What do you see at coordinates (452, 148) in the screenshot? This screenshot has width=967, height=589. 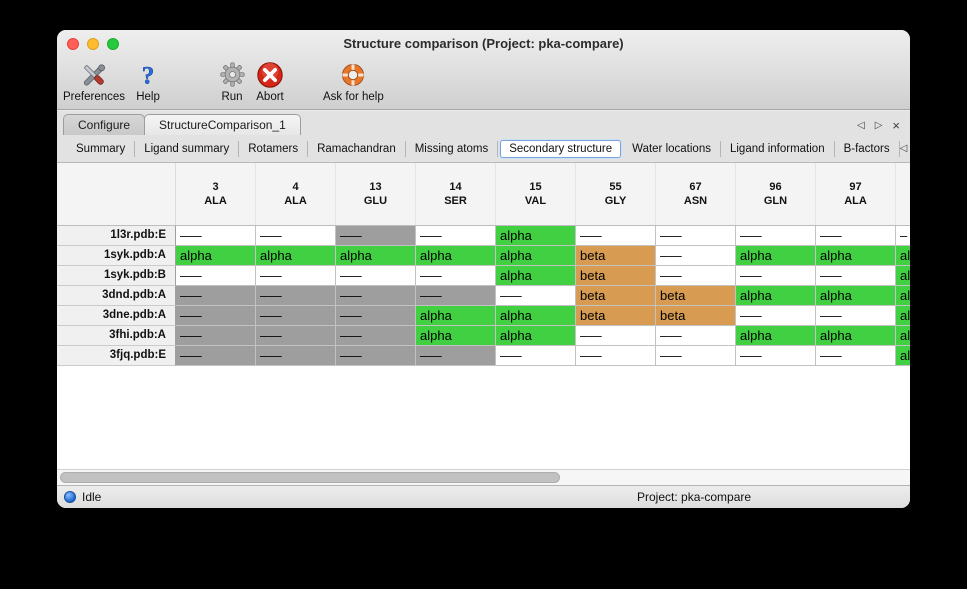 I see `subtab-missing-atoms: Missing atoms` at bounding box center [452, 148].